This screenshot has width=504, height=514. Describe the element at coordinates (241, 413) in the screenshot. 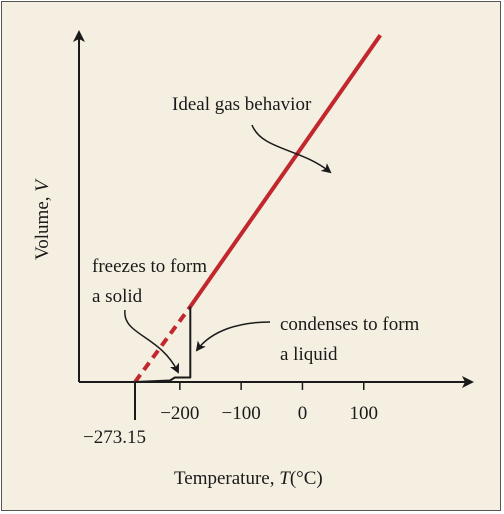

I see `x-tick-label: −100` at that location.